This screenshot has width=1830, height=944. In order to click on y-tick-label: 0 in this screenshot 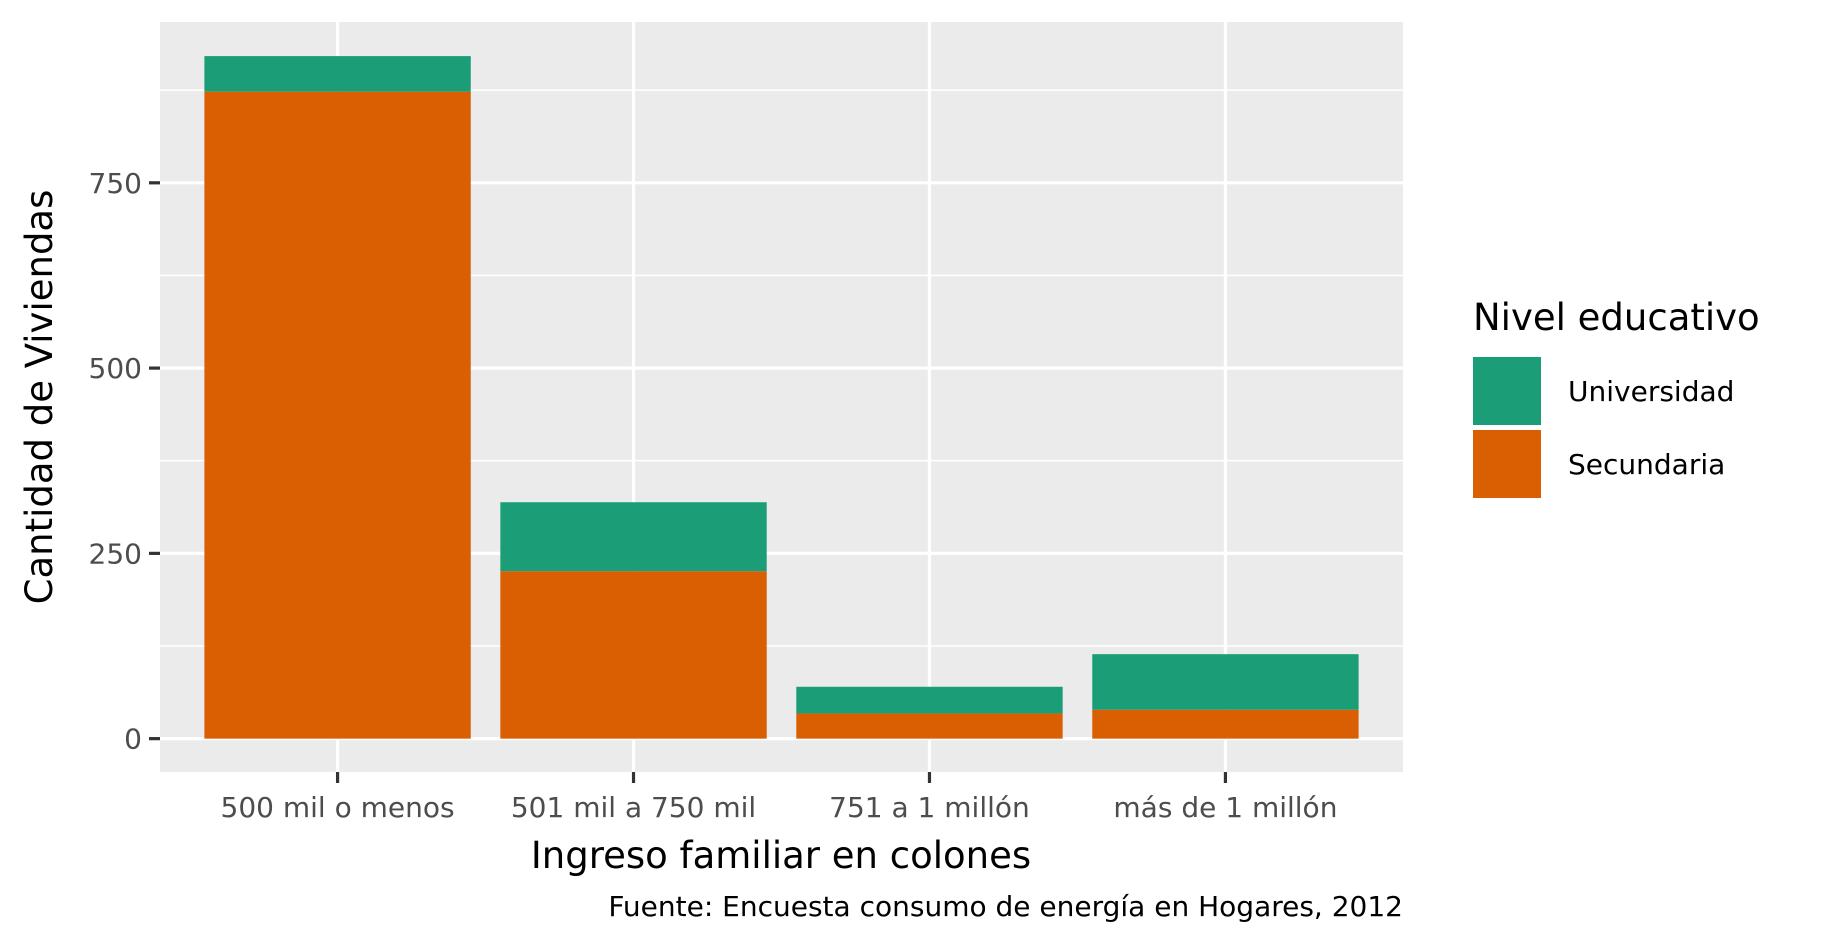, I will do `click(133, 739)`.